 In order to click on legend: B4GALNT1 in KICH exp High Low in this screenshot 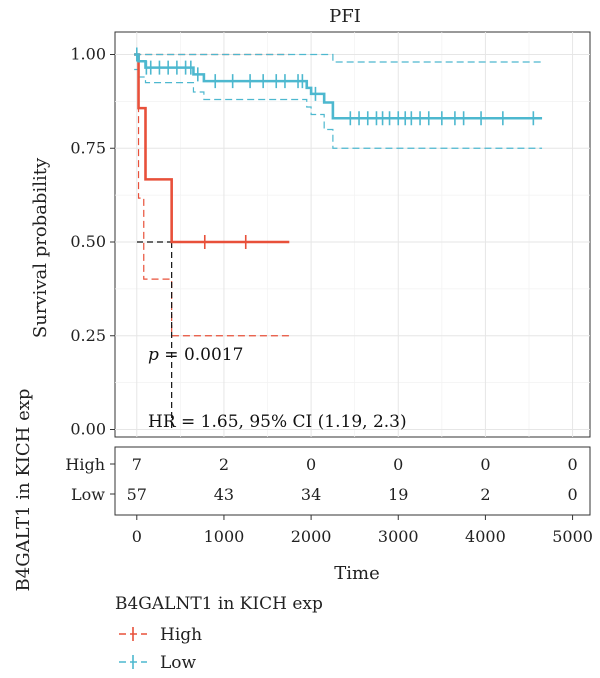, I will do `click(219, 633)`.